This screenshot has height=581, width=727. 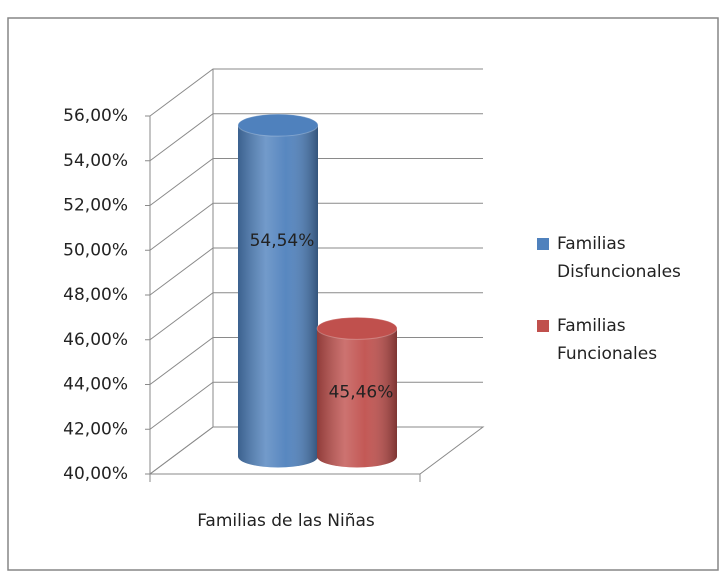 I want to click on y-tick-label: 54,00%, so click(x=95, y=161).